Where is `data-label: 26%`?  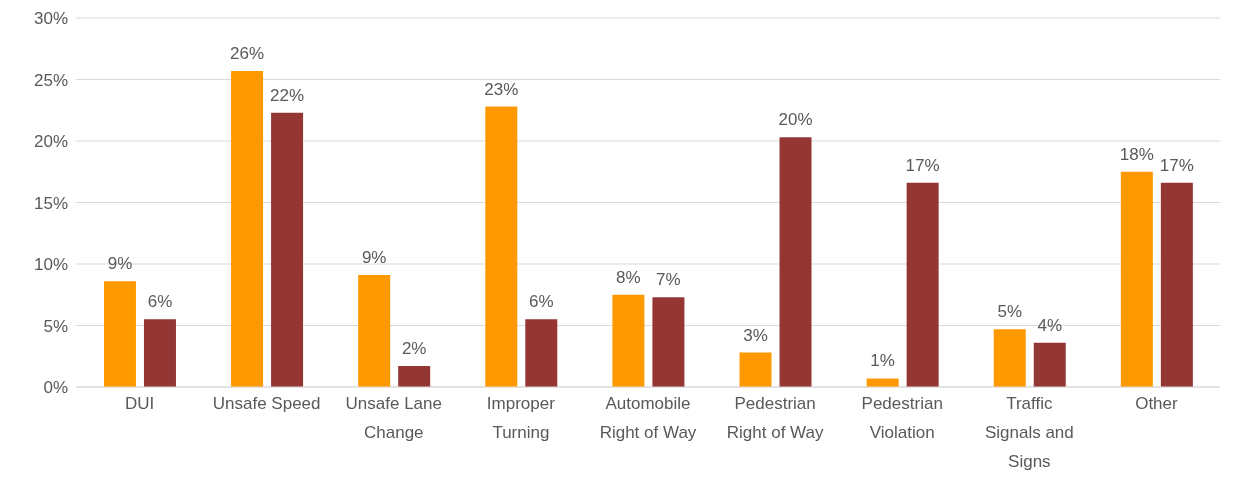
data-label: 26% is located at coordinates (247, 53).